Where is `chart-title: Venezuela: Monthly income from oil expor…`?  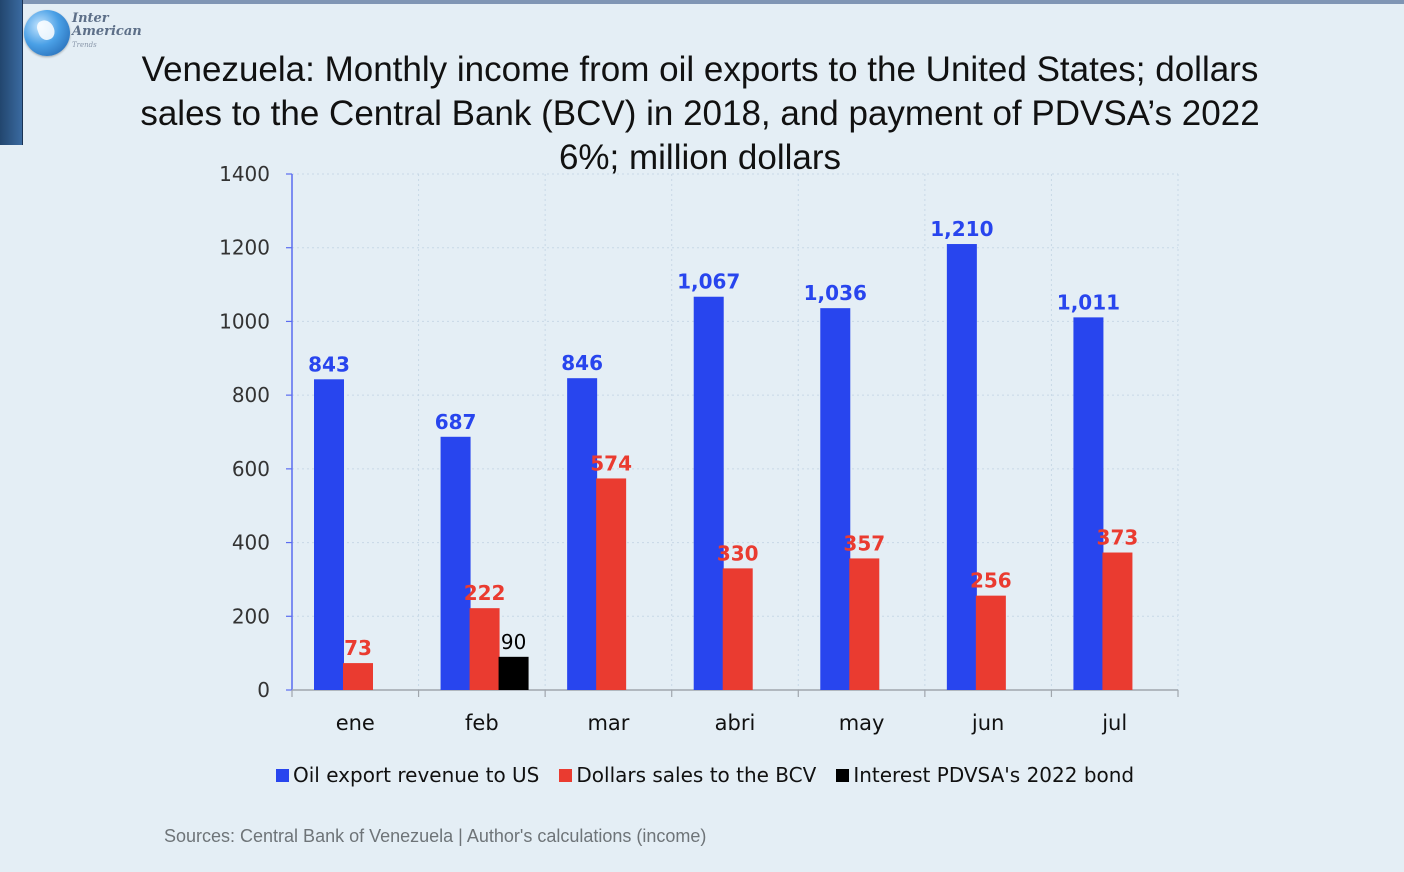
chart-title: Venezuela: Monthly income from oil expor… is located at coordinates (700, 113).